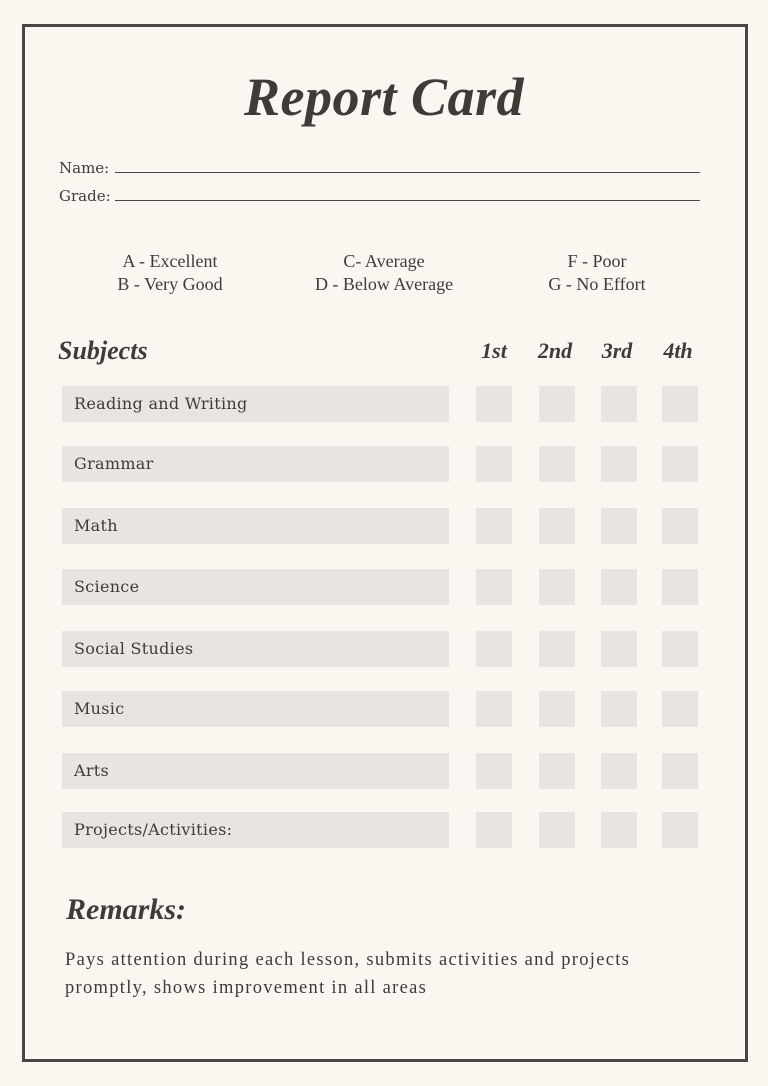 The image size is (768, 1086). What do you see at coordinates (597, 273) in the screenshot?
I see `legend-col-3: F - Poor G - No Effort` at bounding box center [597, 273].